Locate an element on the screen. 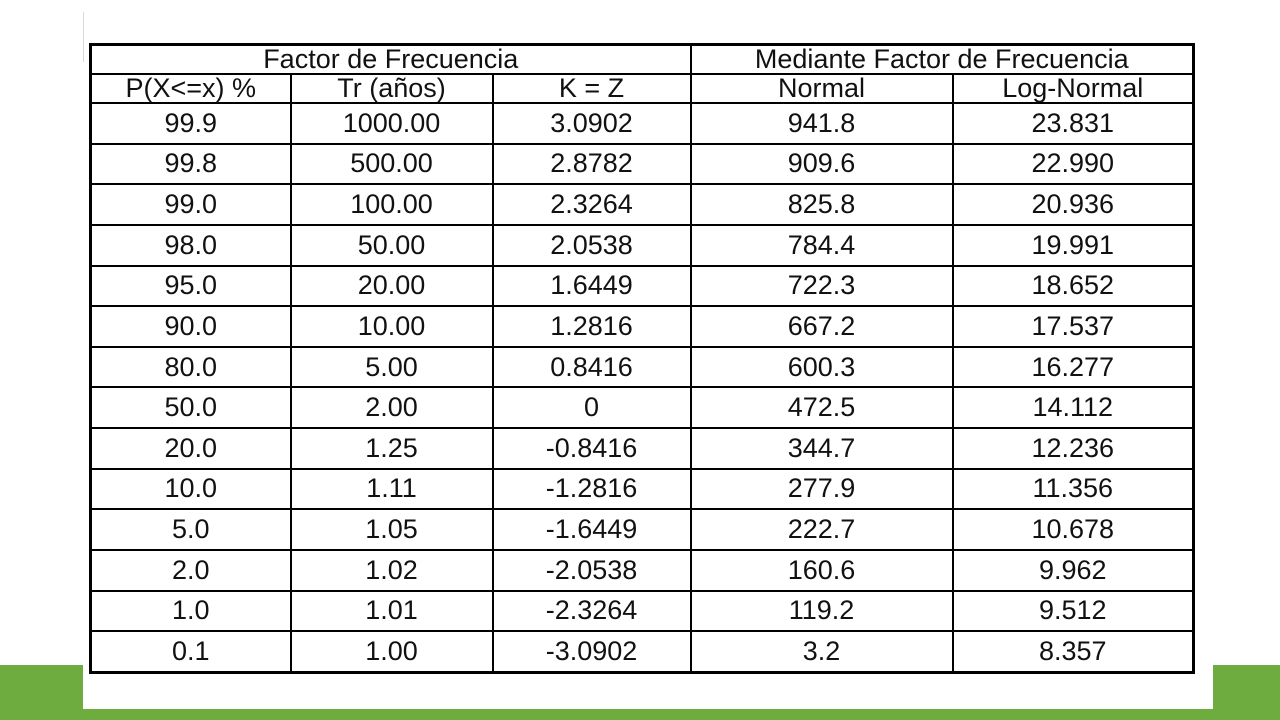 This screenshot has width=1280, height=720. cell-normal: 344.7 is located at coordinates (821, 448).